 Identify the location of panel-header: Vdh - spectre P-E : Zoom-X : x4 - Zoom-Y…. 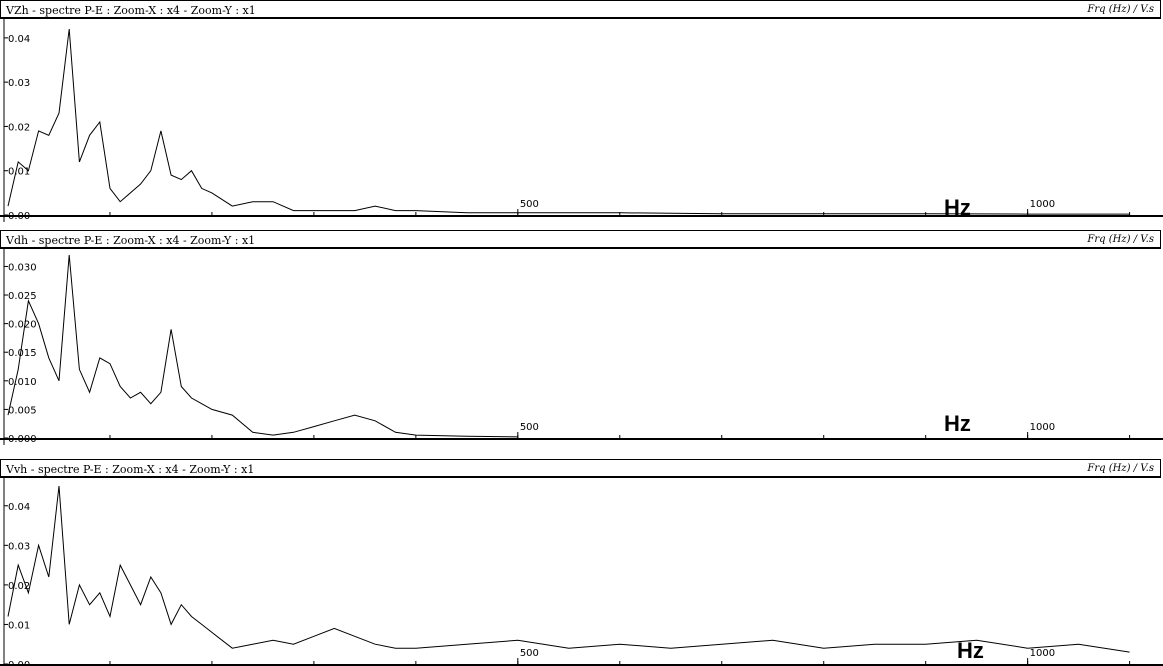
(580, 239).